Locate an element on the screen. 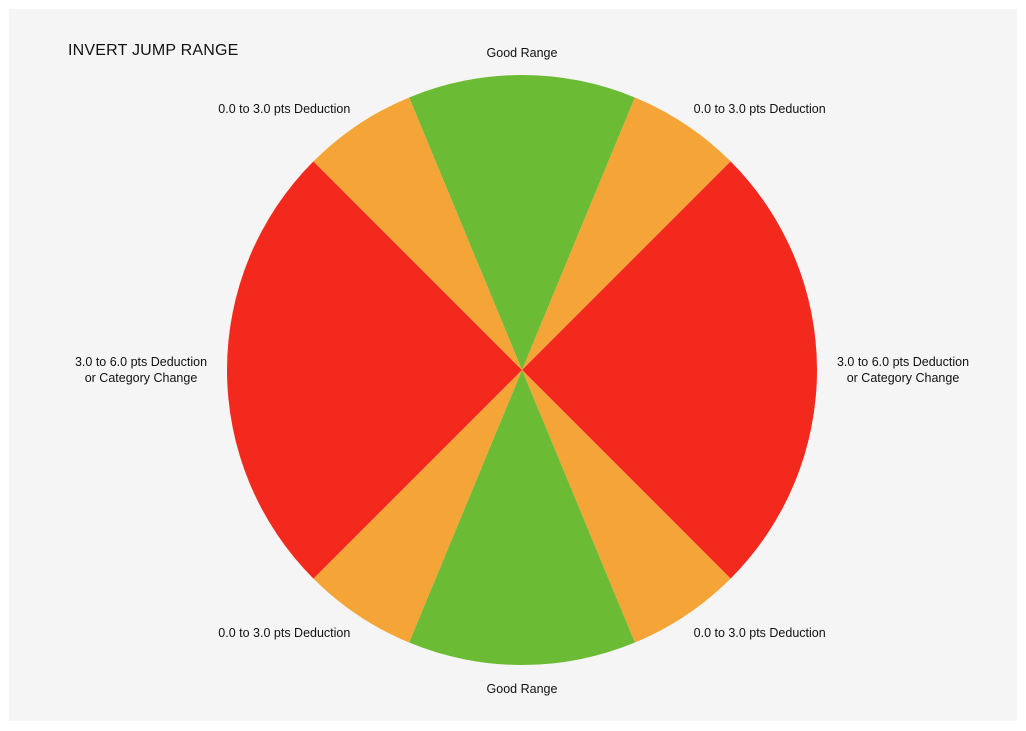 Image resolution: width=1026 pixels, height=731 pixels. slice-label-0: Good Range is located at coordinates (522, 53).